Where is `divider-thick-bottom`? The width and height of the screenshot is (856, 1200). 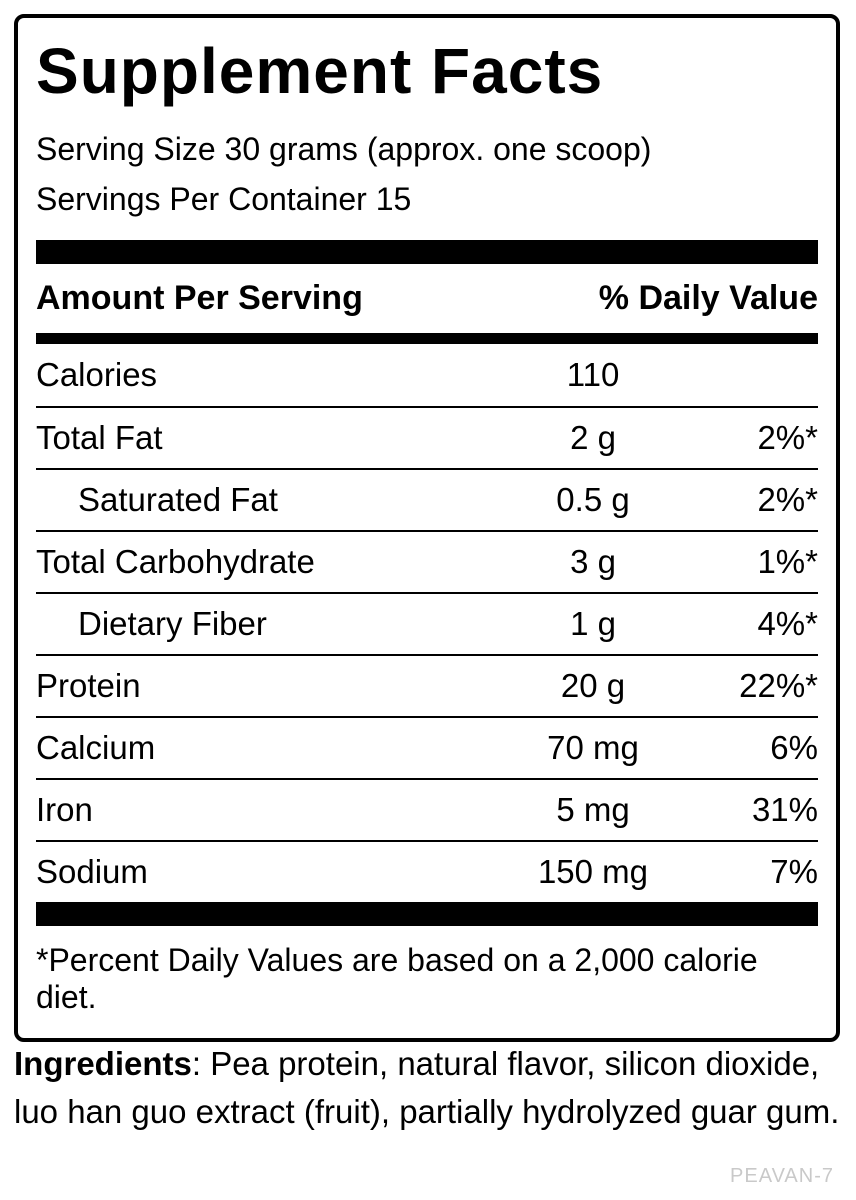 divider-thick-bottom is located at coordinates (427, 914).